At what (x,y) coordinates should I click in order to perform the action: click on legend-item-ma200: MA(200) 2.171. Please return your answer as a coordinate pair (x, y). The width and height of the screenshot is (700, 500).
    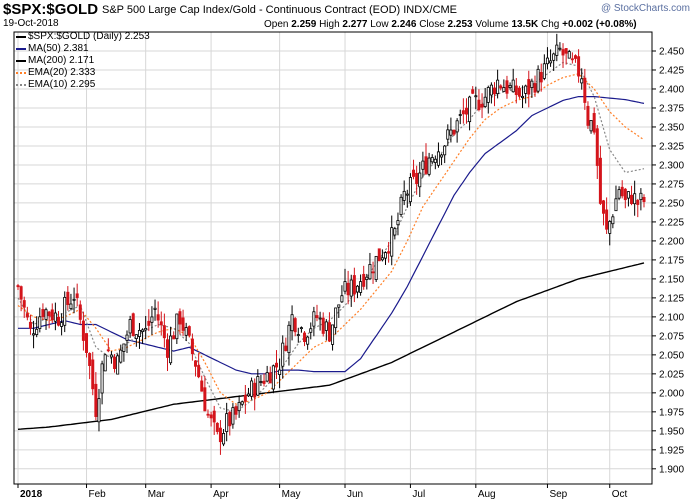
    Looking at the image, I should click on (83, 61).